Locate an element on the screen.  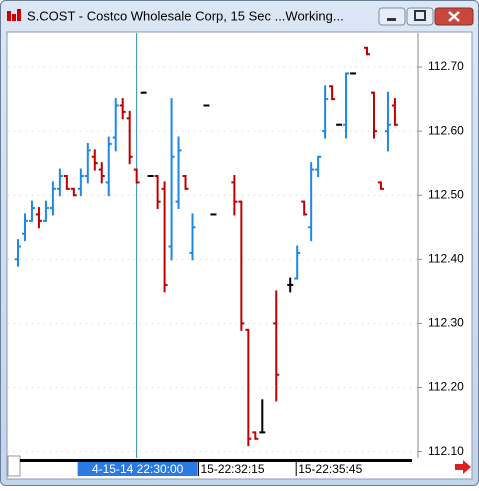
scroll-right-arrow is located at coordinates (463, 467).